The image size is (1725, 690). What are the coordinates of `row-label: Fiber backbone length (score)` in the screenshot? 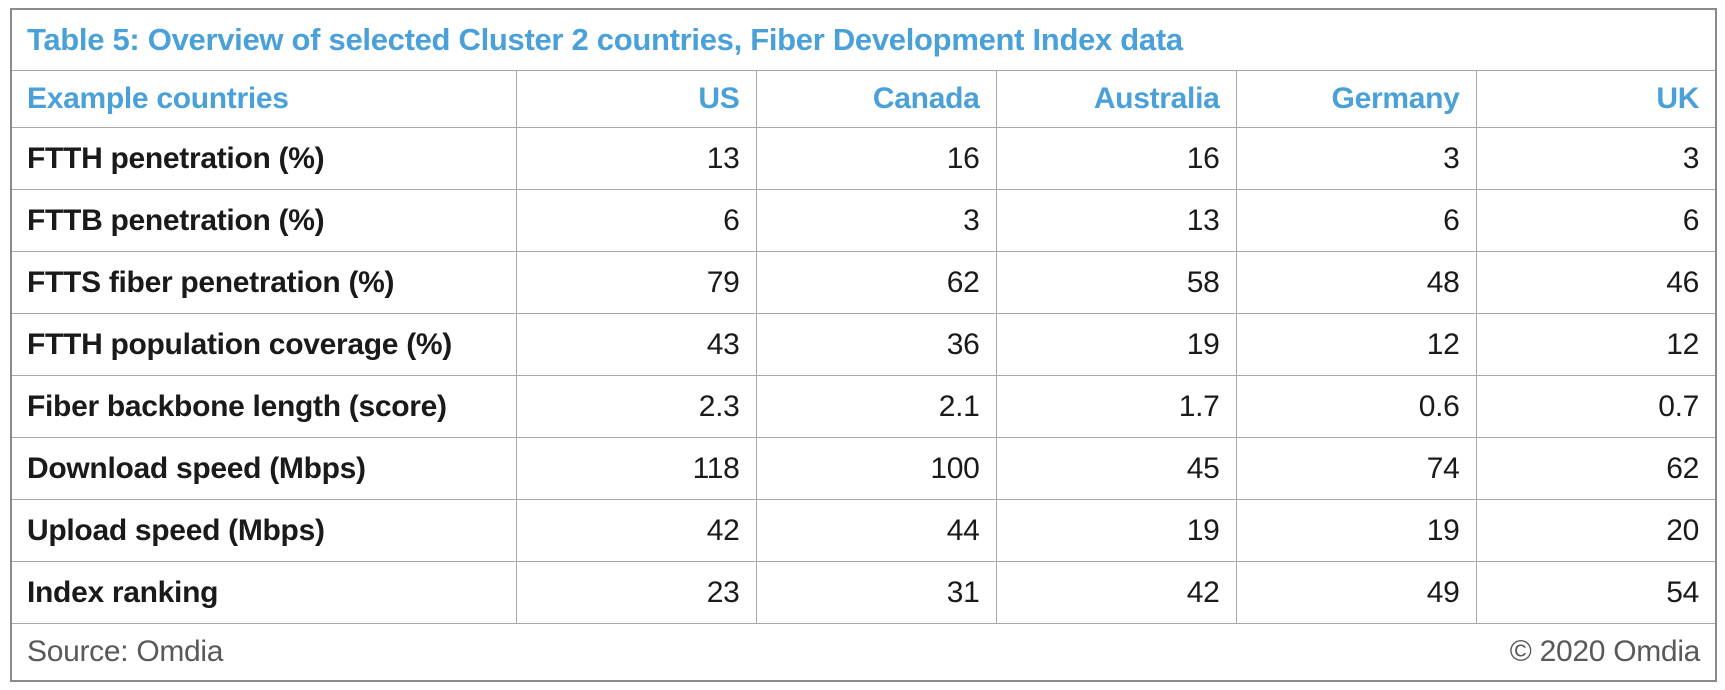 It's located at (263, 406).